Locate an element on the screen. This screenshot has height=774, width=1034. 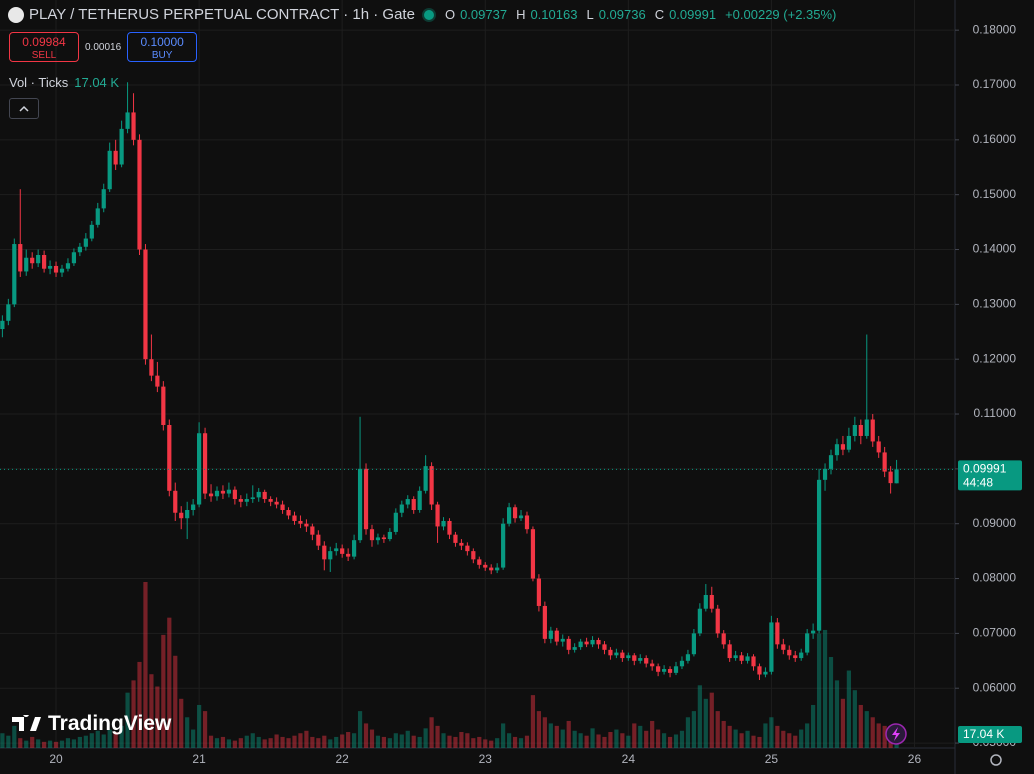
last-price-label: 0.09991 is located at coordinates (985, 469).